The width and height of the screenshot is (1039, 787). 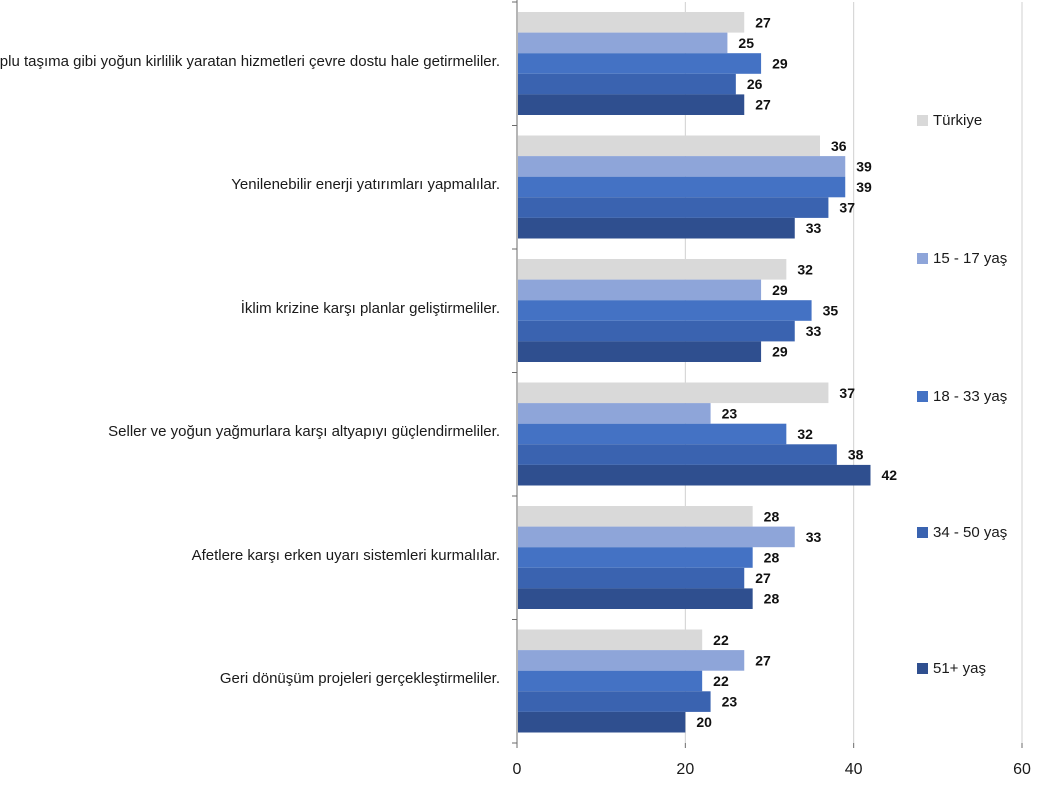 I want to click on x-tick-label: 20, so click(x=685, y=769).